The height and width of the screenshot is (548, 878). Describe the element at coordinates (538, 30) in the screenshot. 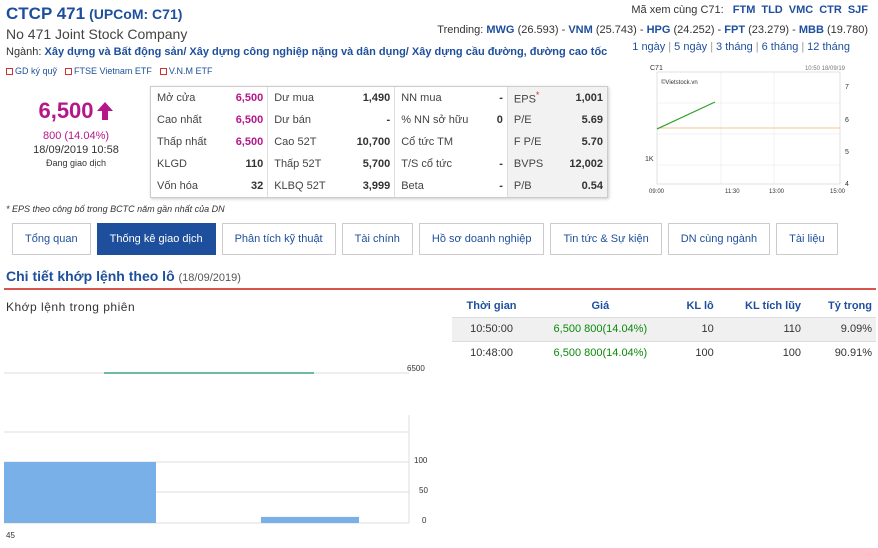

I see `trending-value: (26.593)` at that location.